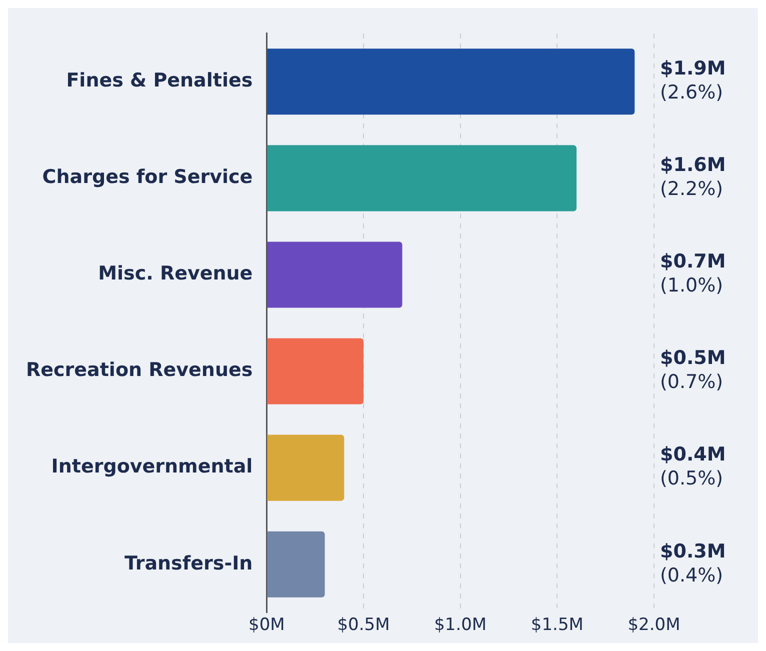 The height and width of the screenshot is (651, 766). What do you see at coordinates (692, 189) in the screenshot?
I see `text: (2.2%)` at bounding box center [692, 189].